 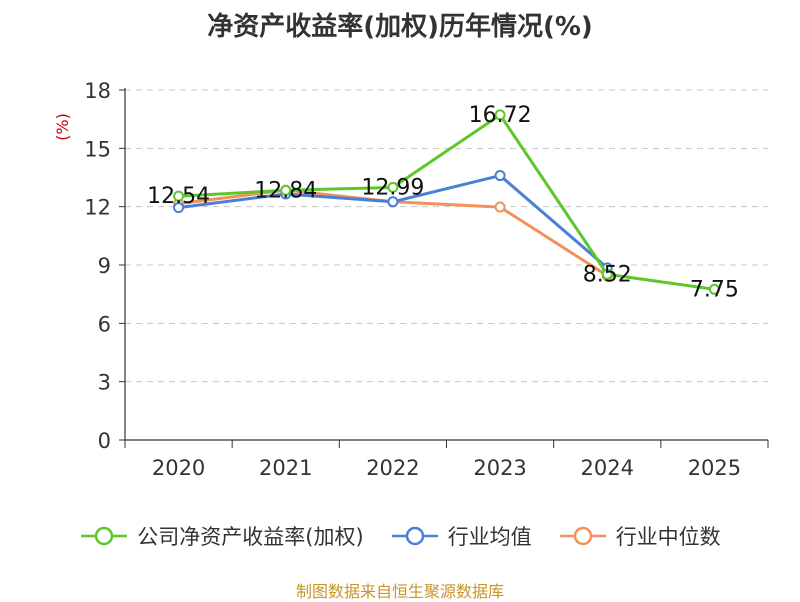 What do you see at coordinates (668, 537) in the screenshot?
I see `legend-label-industry-median: 行业中位数` at bounding box center [668, 537].